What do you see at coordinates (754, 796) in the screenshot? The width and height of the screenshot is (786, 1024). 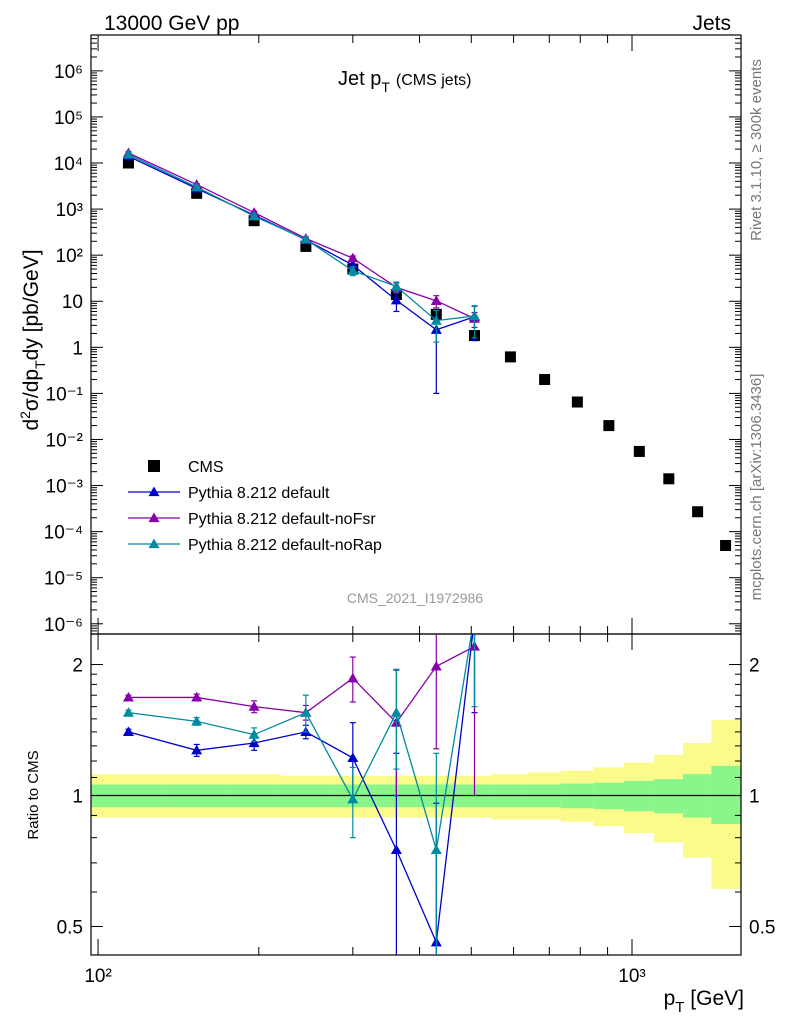 I see `ratio-y-tick-label-right: 1` at bounding box center [754, 796].